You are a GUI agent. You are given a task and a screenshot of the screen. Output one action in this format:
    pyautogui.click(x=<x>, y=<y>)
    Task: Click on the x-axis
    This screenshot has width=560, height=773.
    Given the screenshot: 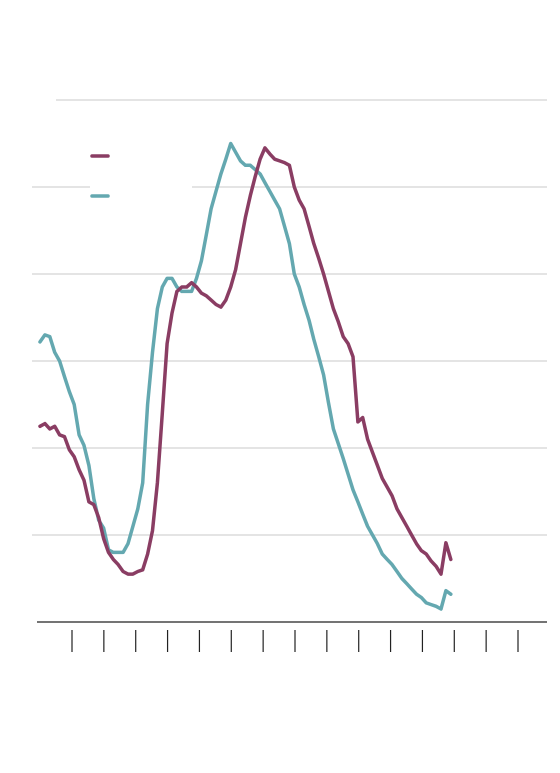 What is the action you would take?
    pyautogui.click(x=292, y=636)
    